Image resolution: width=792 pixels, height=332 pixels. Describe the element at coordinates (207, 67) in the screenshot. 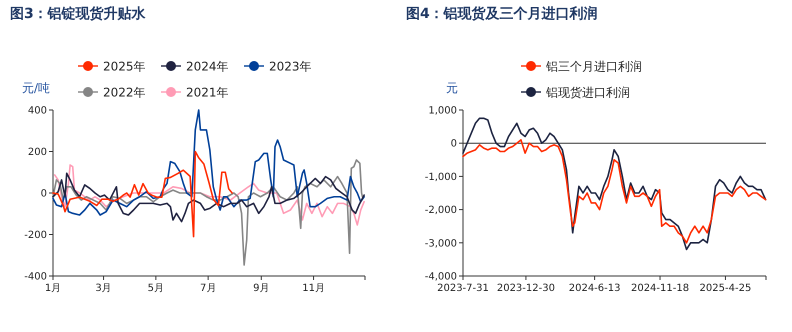

I see `legend-label: 2024年` at that location.